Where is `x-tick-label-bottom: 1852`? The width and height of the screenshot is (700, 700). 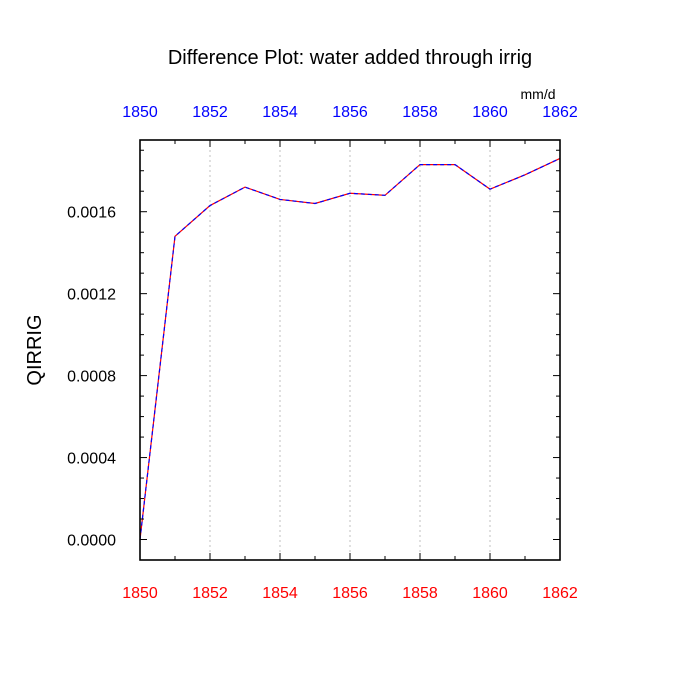 x-tick-label-bottom: 1852 is located at coordinates (210, 593).